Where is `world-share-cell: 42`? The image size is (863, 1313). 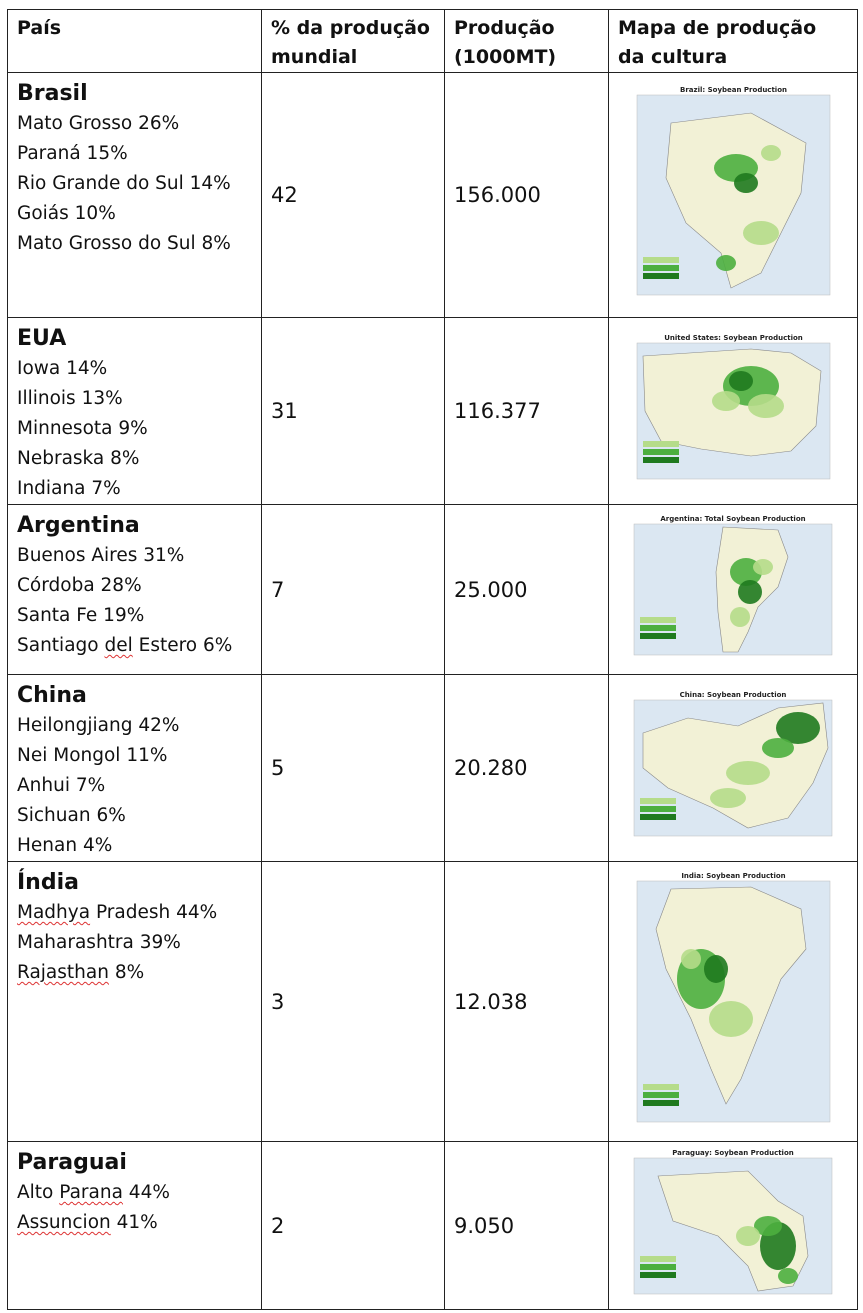
world-share-cell: 42 is located at coordinates (353, 195).